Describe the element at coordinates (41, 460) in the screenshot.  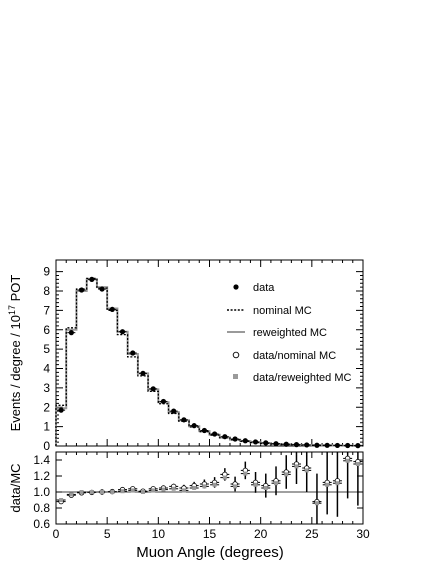
I see `ratio-ytick-label: 1.4` at that location.